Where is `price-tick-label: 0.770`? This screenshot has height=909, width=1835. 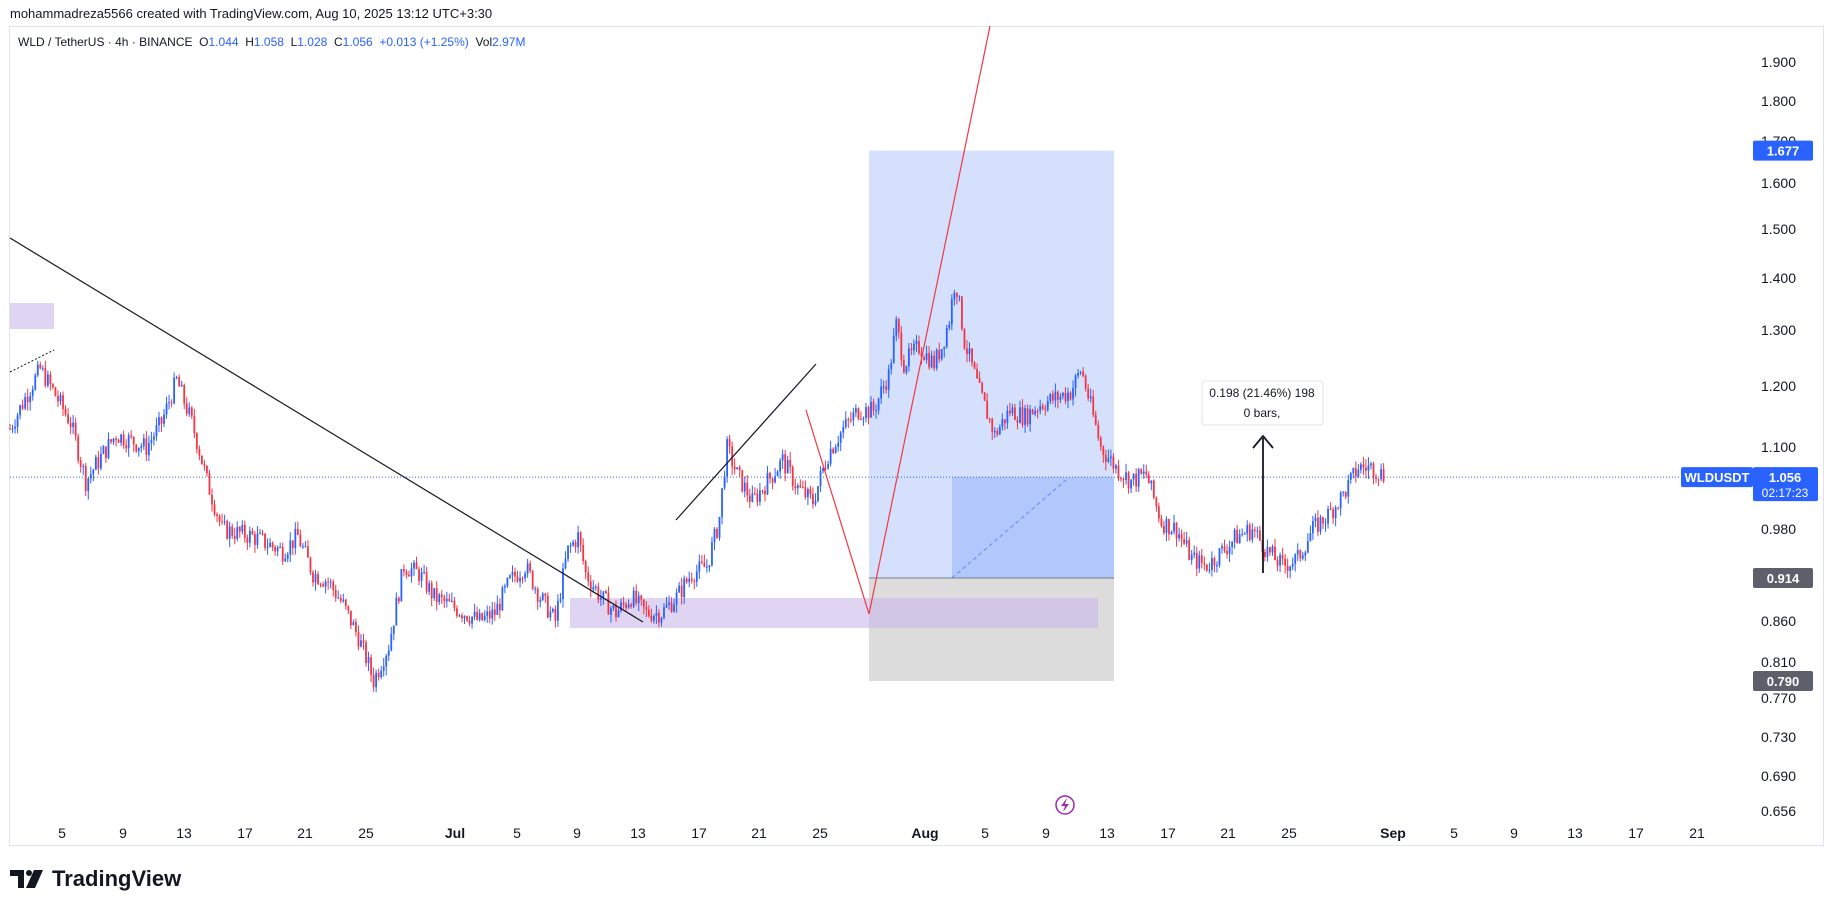 price-tick-label: 0.770 is located at coordinates (1778, 698).